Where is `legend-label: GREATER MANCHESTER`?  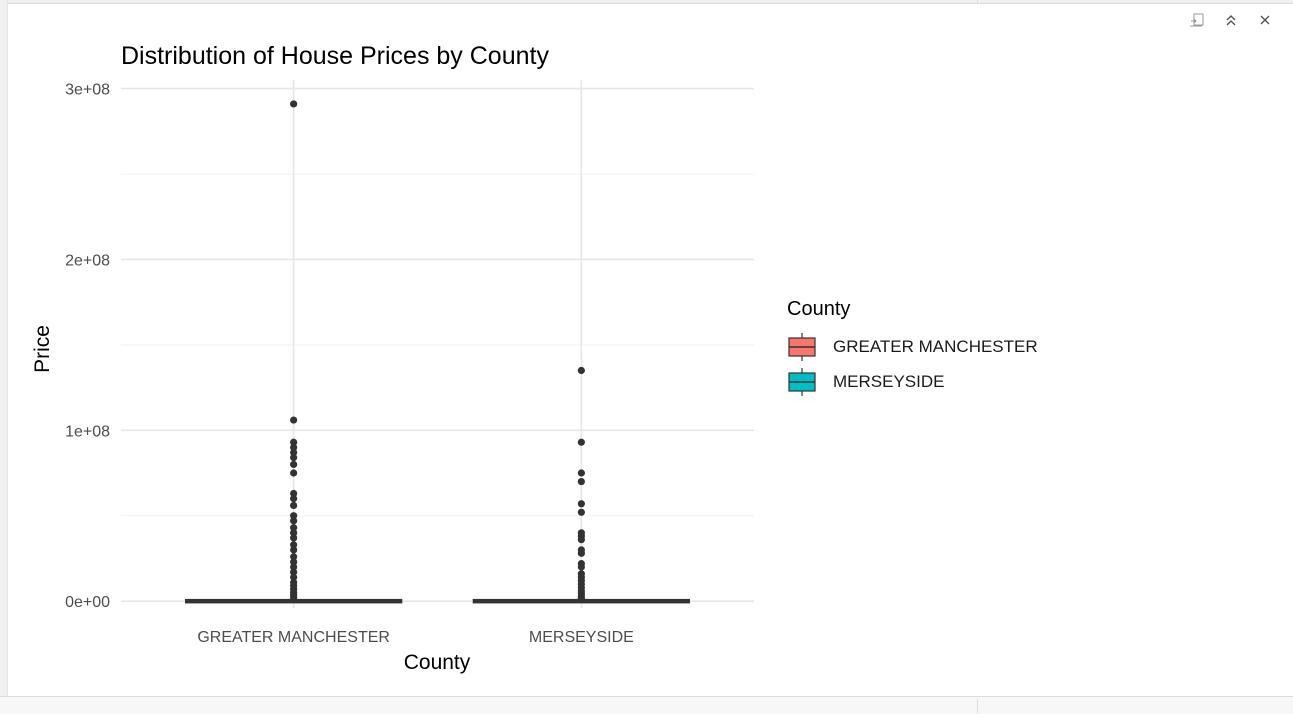
legend-label: GREATER MANCHESTER is located at coordinates (935, 346).